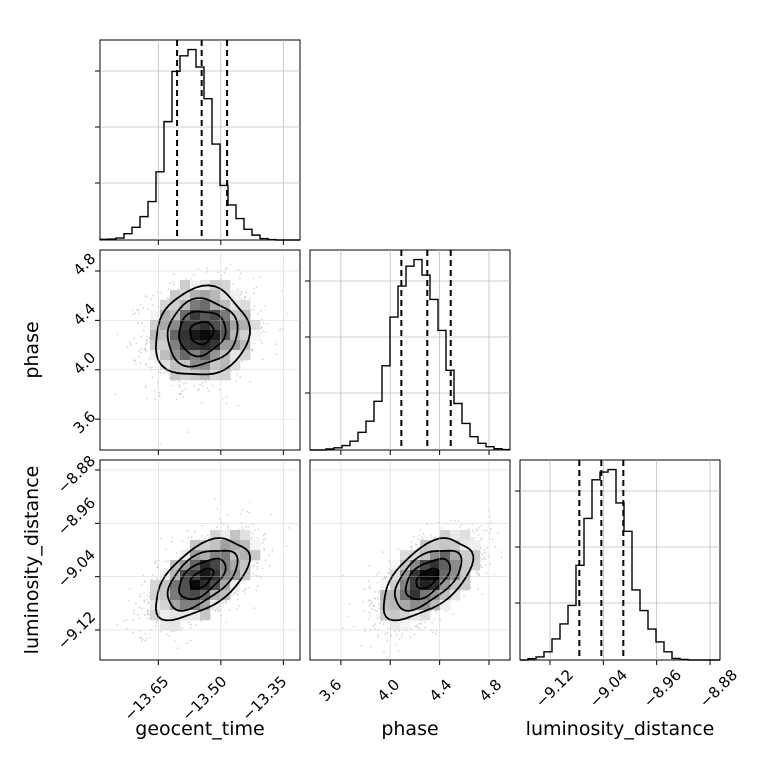 This screenshot has height=760, width=760. I want to click on panel-luminosity_distance-vs-phase: 3.6 4.0 4.4 4.8 phase, so click(410, 599).